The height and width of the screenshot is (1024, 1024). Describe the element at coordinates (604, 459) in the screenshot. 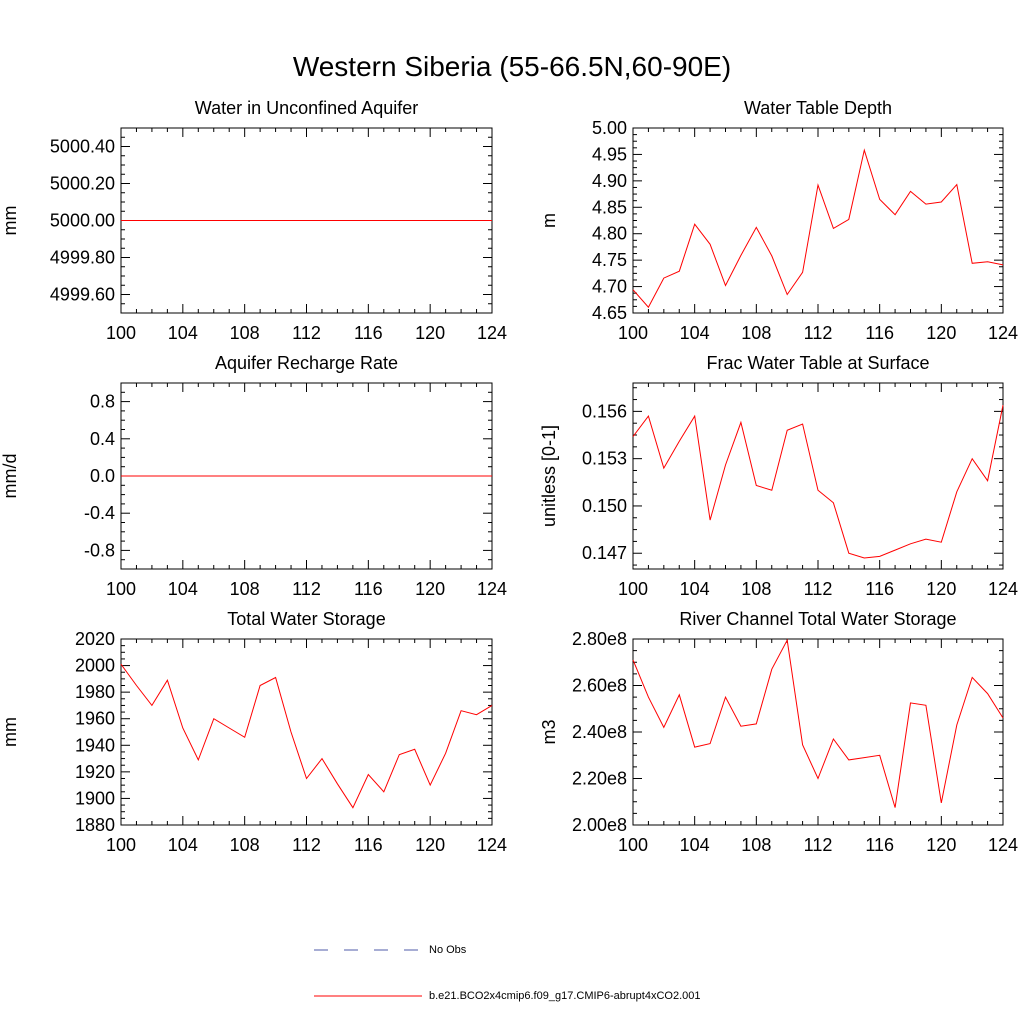

I see `y-tick-label: 0.153` at that location.